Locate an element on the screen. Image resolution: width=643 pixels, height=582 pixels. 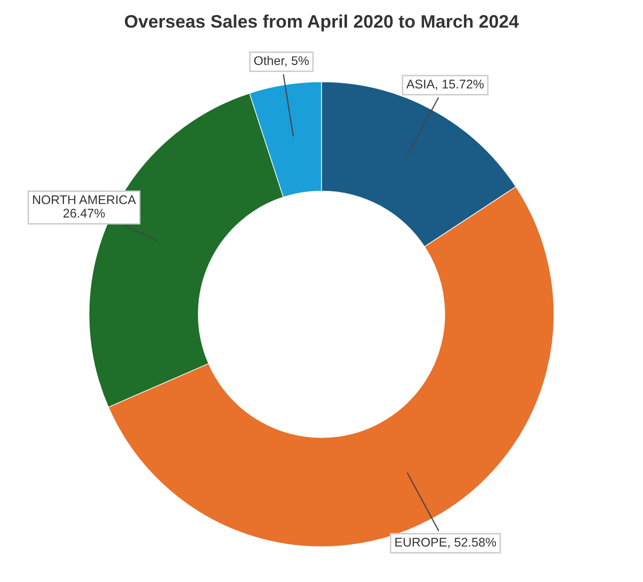
chart-title: Overseas Sales from April 2020 to March 2024 is located at coordinates (321, 23).